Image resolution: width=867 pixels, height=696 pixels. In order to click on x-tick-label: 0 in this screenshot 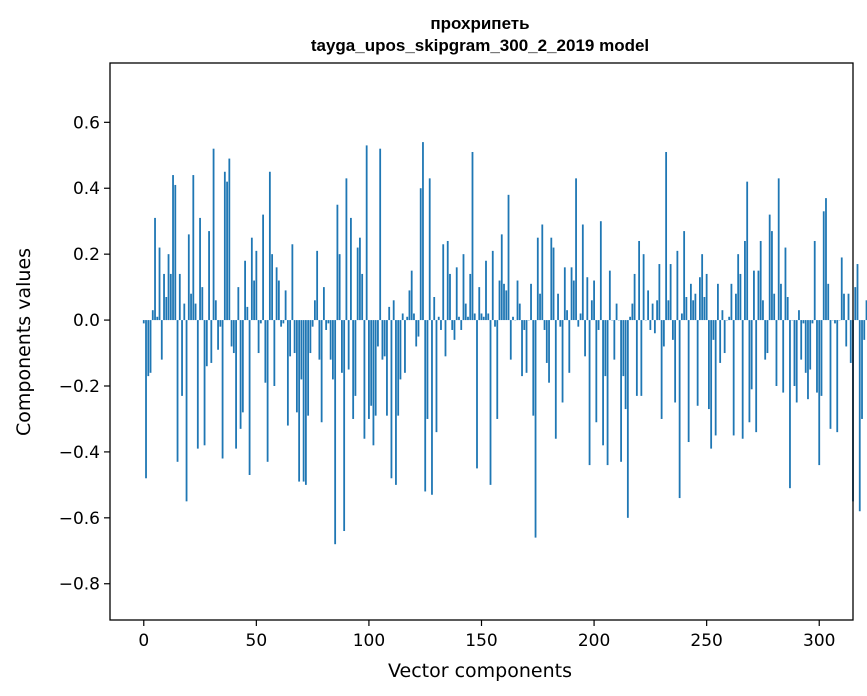, I will do `click(143, 641)`.